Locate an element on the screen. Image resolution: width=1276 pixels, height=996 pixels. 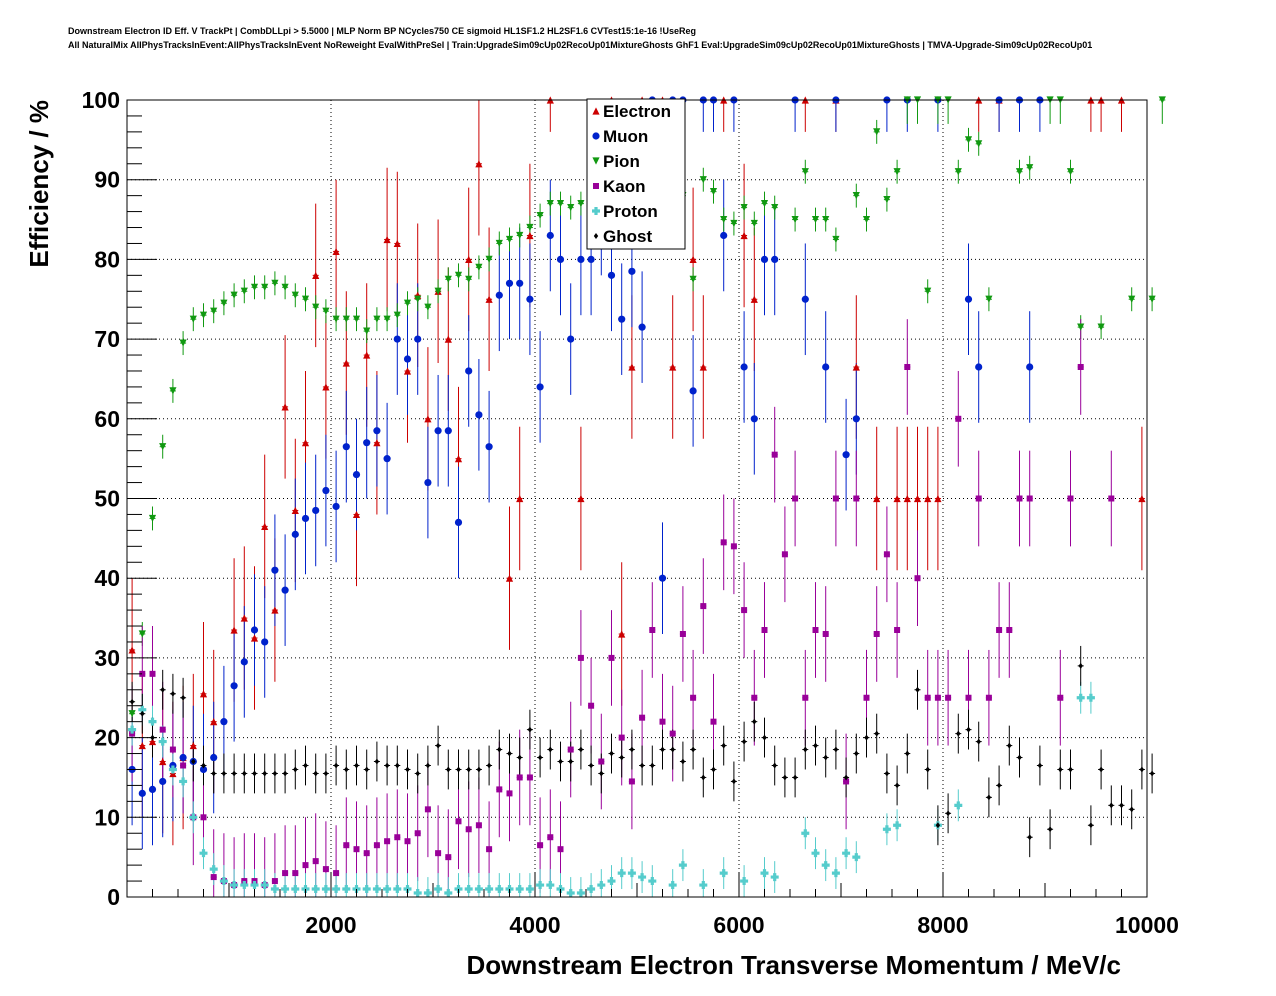
legend-pion-label: Pion is located at coordinates (621, 161).